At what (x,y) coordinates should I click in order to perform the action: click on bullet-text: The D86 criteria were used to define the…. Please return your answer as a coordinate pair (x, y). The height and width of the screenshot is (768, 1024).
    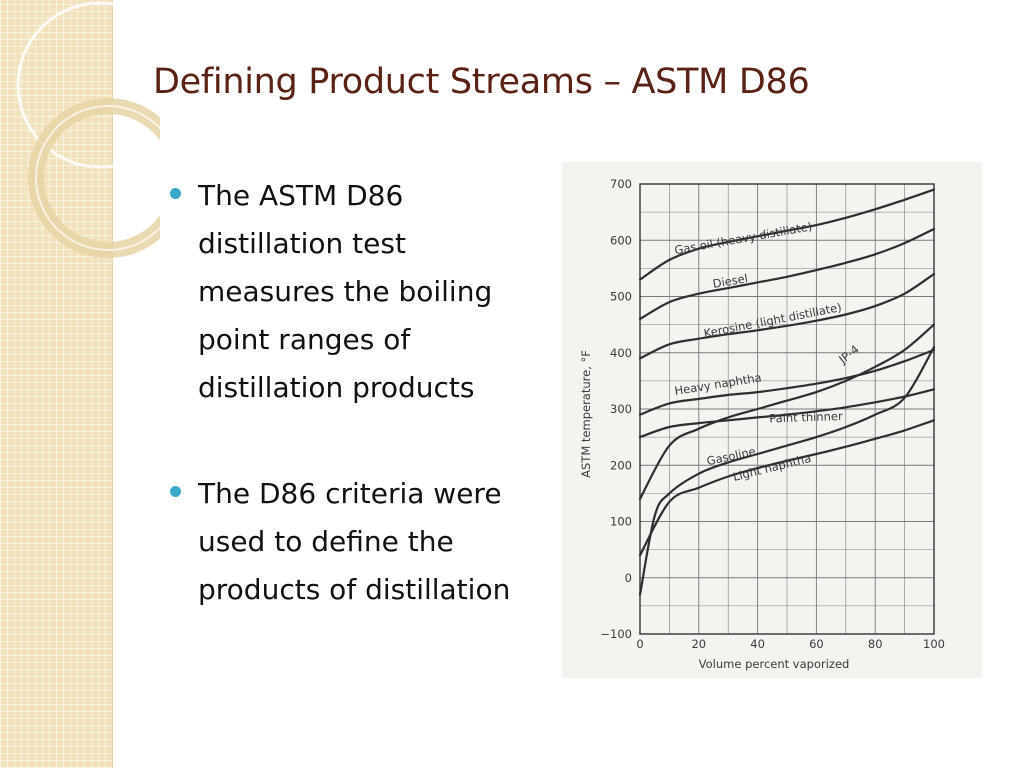
    Looking at the image, I should click on (354, 541).